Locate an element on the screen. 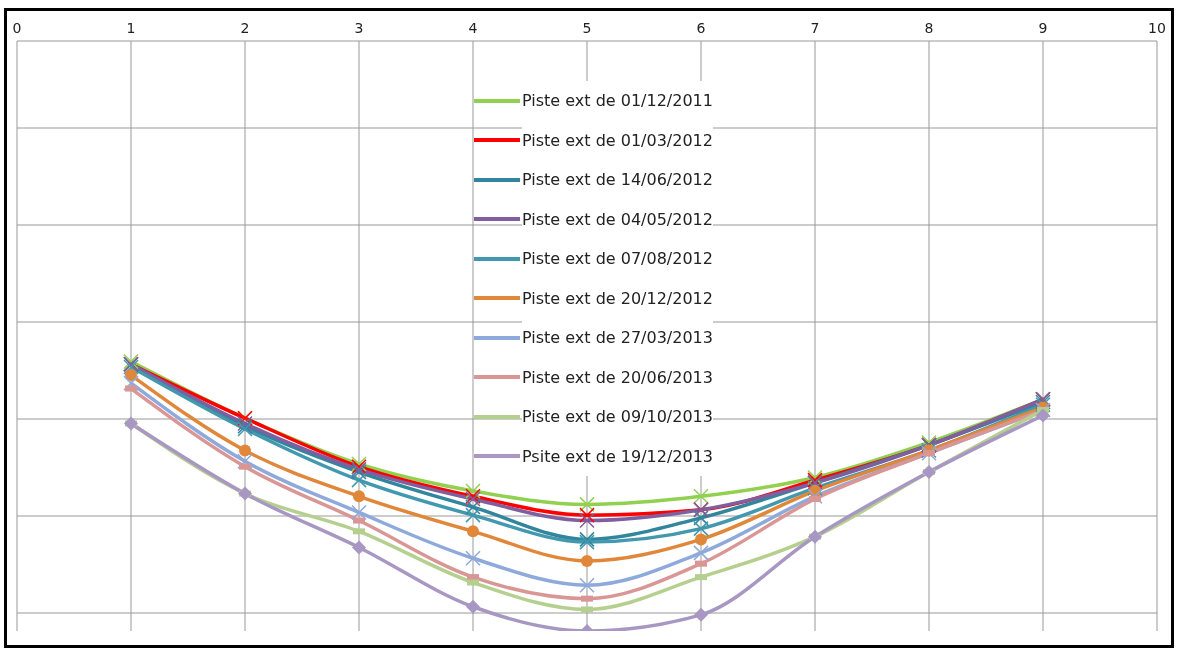 This screenshot has height=649, width=1180. x-tick-label: 10 is located at coordinates (1157, 28).